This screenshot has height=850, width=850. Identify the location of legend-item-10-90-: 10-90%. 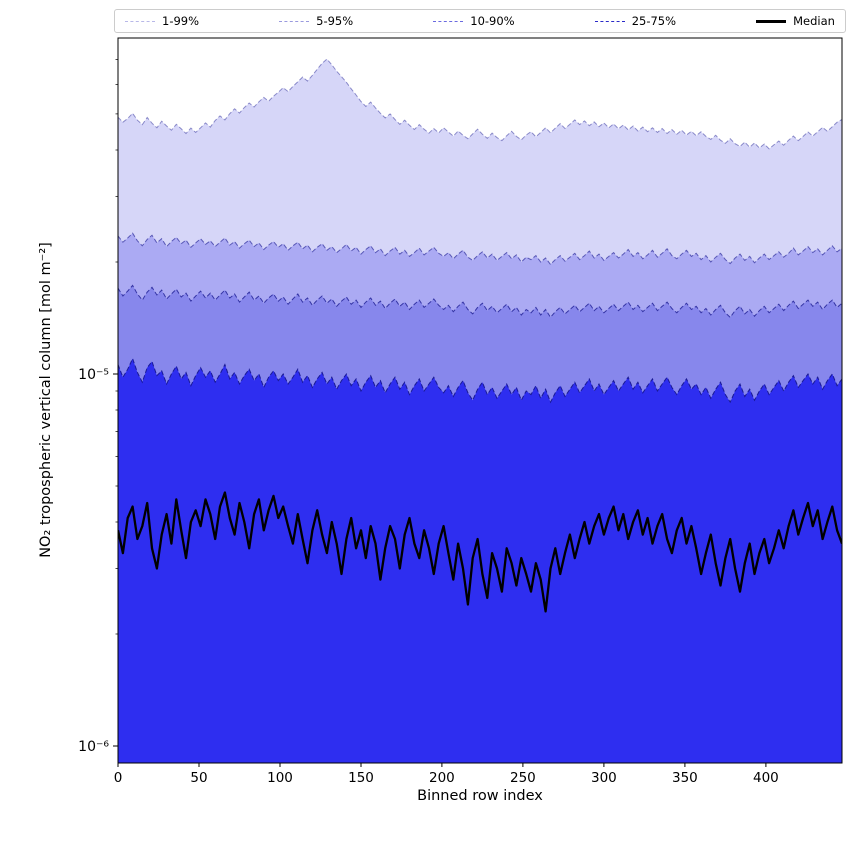
(474, 21).